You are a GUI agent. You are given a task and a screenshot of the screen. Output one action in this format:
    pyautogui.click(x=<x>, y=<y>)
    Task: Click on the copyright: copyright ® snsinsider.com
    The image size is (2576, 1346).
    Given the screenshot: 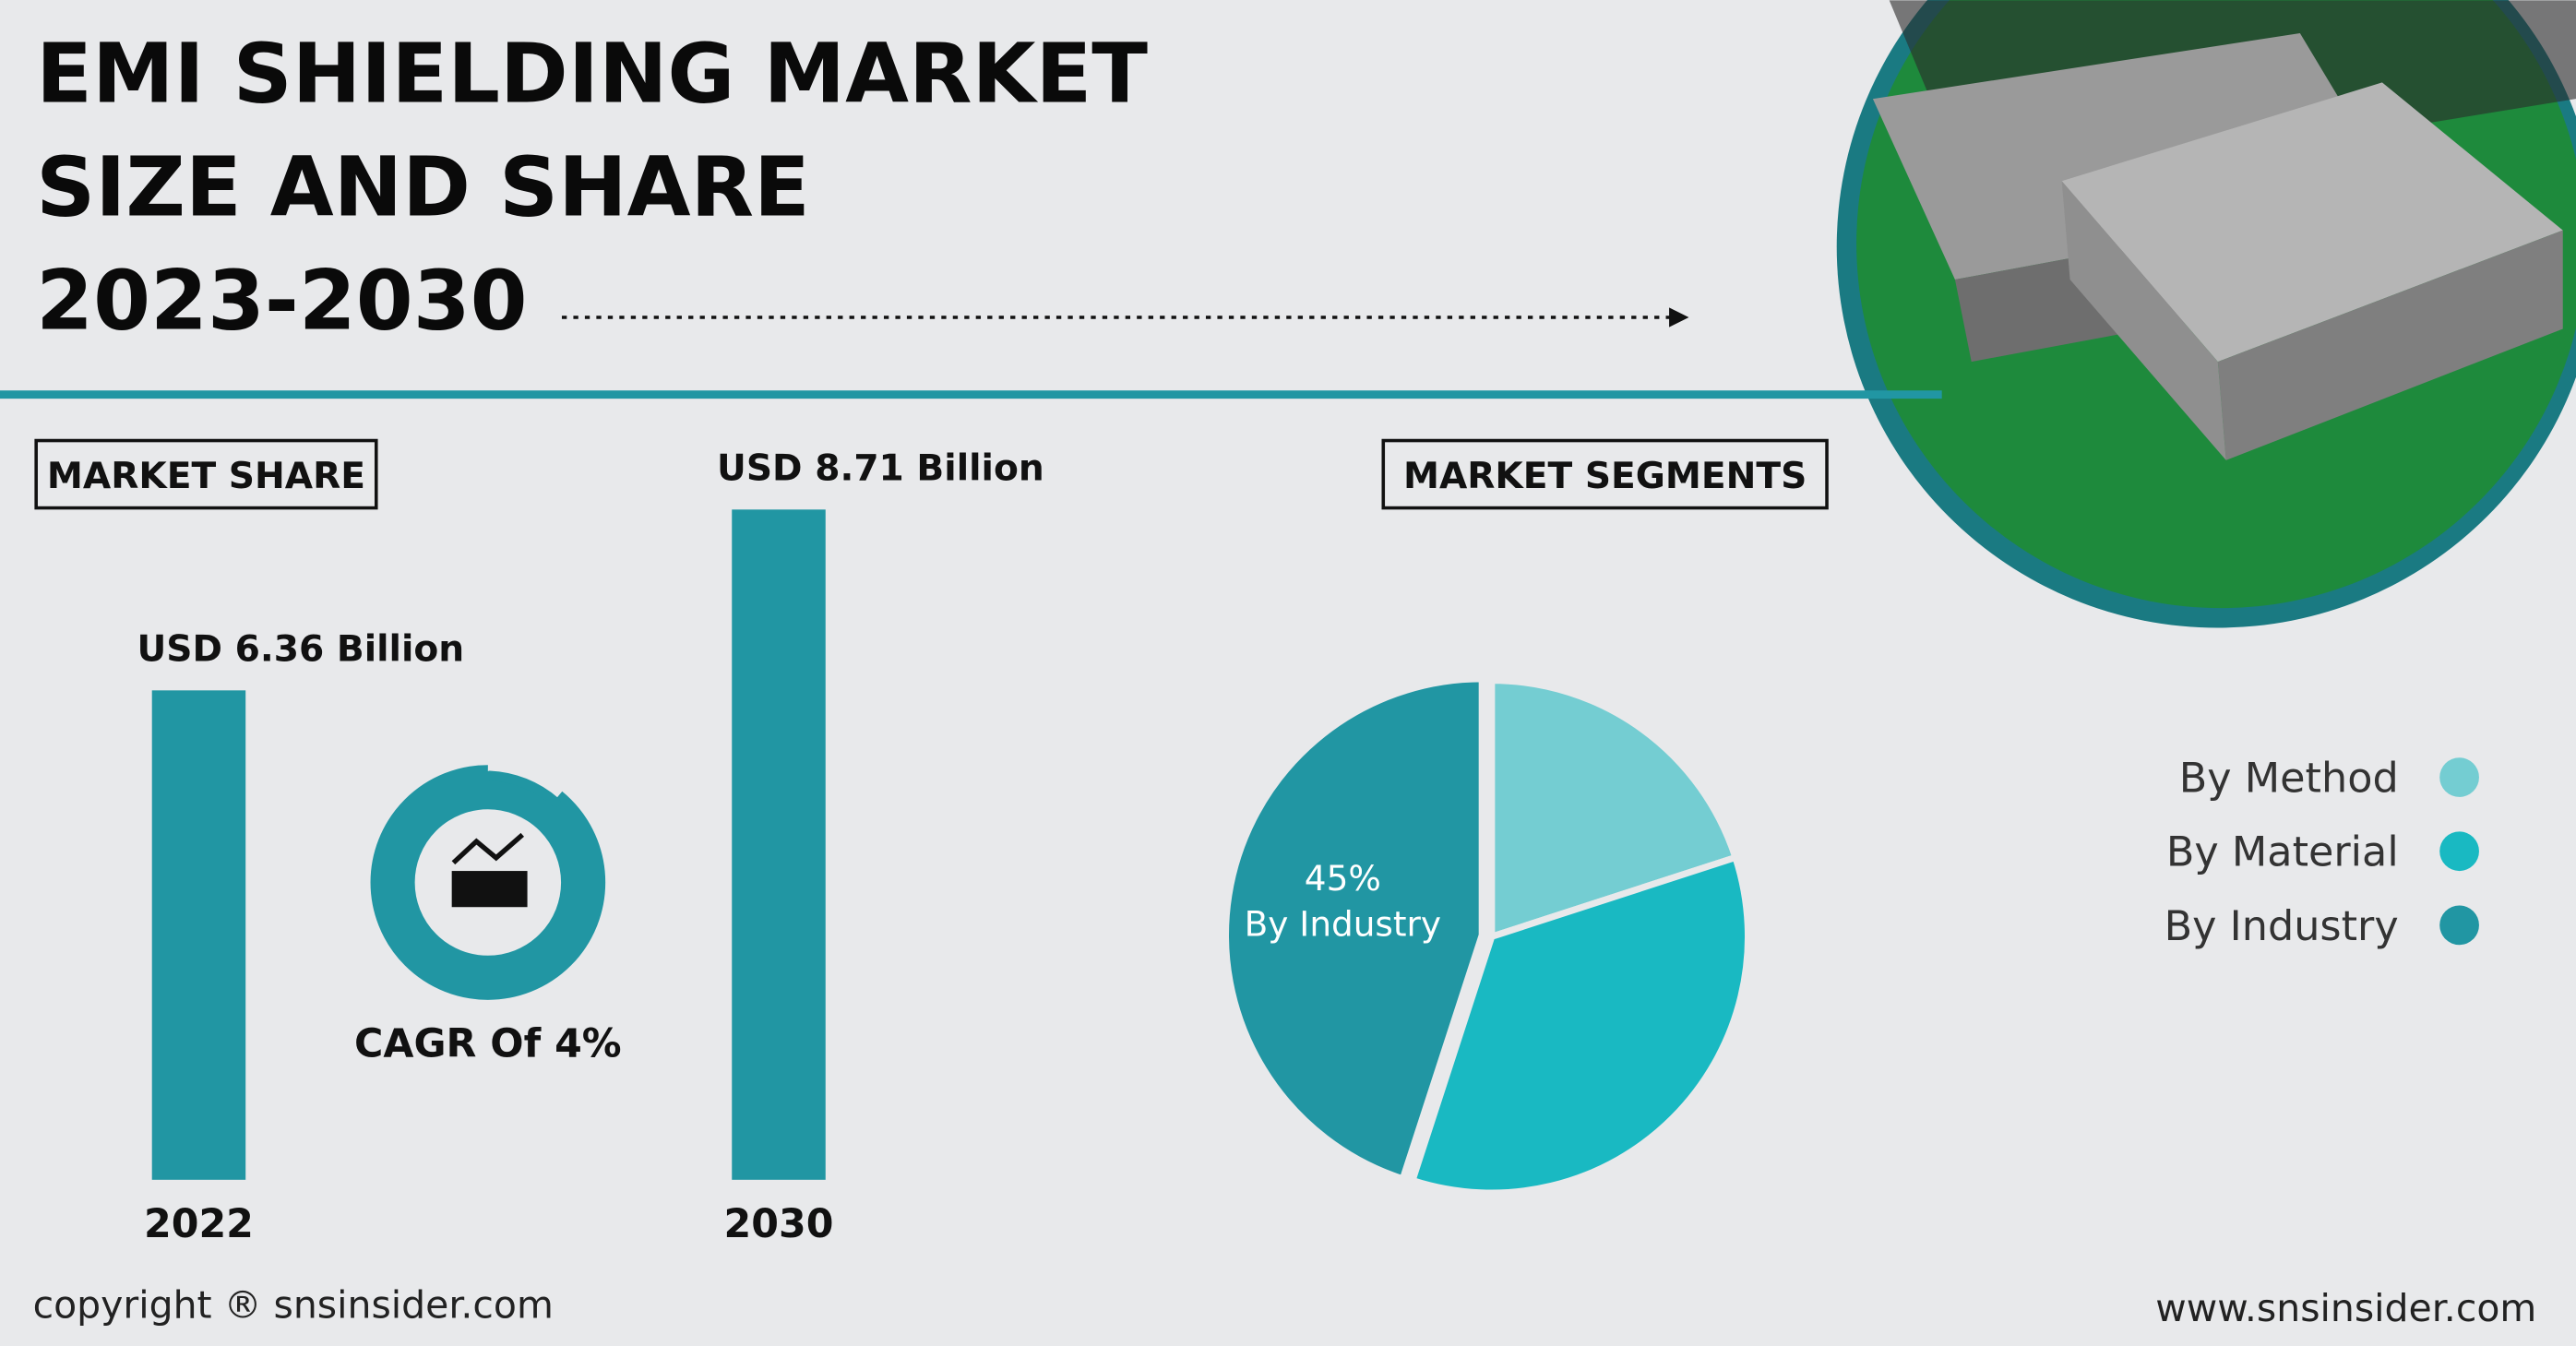 What is the action you would take?
    pyautogui.click(x=293, y=1304)
    